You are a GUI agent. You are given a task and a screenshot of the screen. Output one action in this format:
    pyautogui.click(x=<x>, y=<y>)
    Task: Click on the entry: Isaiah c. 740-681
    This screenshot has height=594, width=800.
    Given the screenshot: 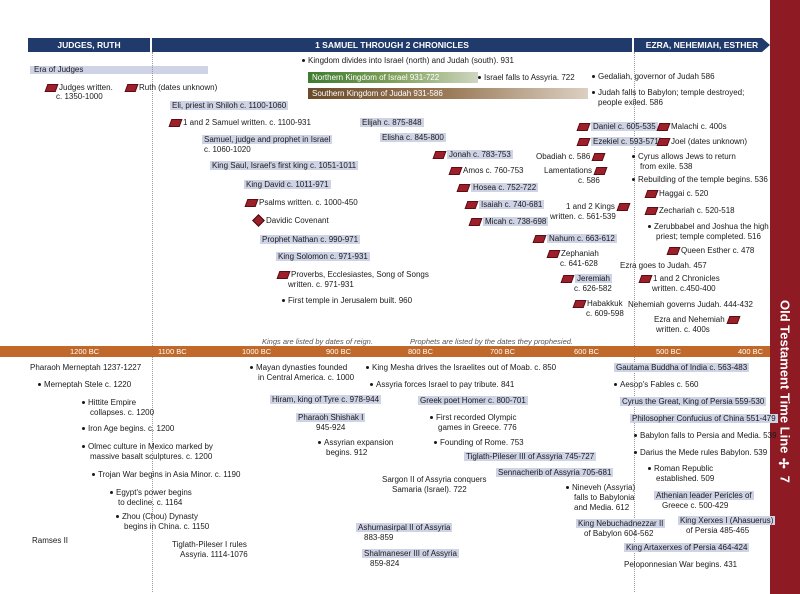 What is the action you would take?
    pyautogui.click(x=504, y=205)
    